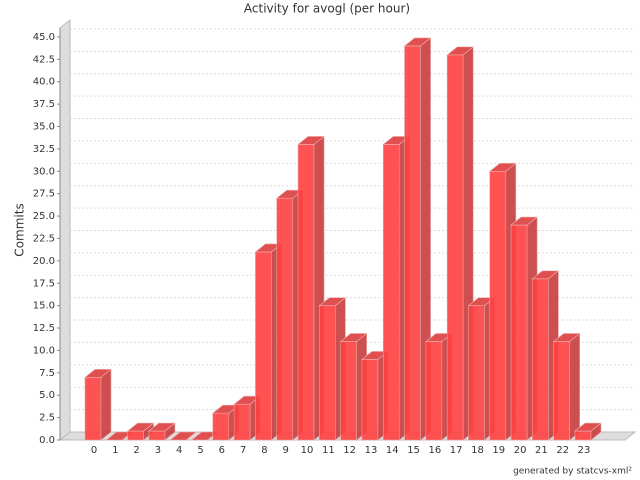 Image resolution: width=640 pixels, height=480 pixels. I want to click on x-tick-label: 20, so click(520, 450).